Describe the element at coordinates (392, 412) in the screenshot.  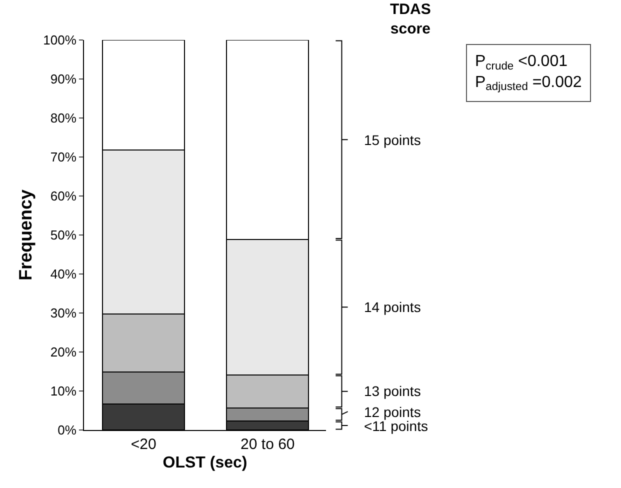
I see `legend-label: 12 points` at that location.